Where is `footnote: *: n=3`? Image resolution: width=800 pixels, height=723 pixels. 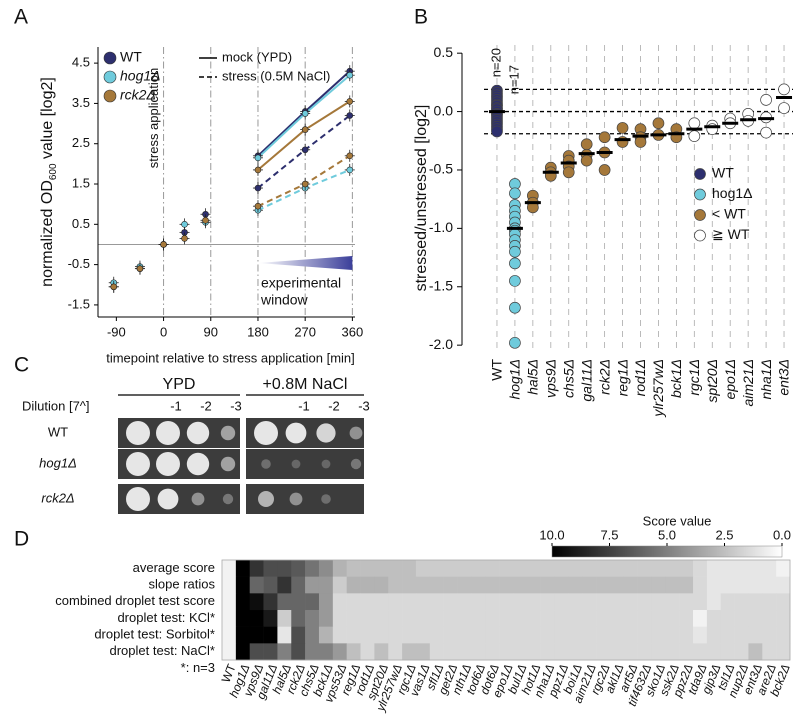
footnote: *: n=3 is located at coordinates (198, 667).